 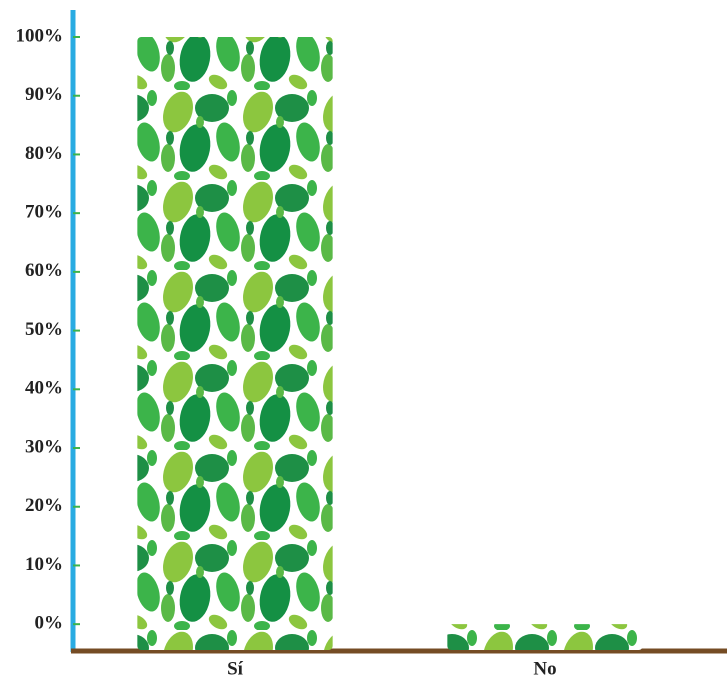 I want to click on y-tick-label: 30%, so click(x=44, y=446).